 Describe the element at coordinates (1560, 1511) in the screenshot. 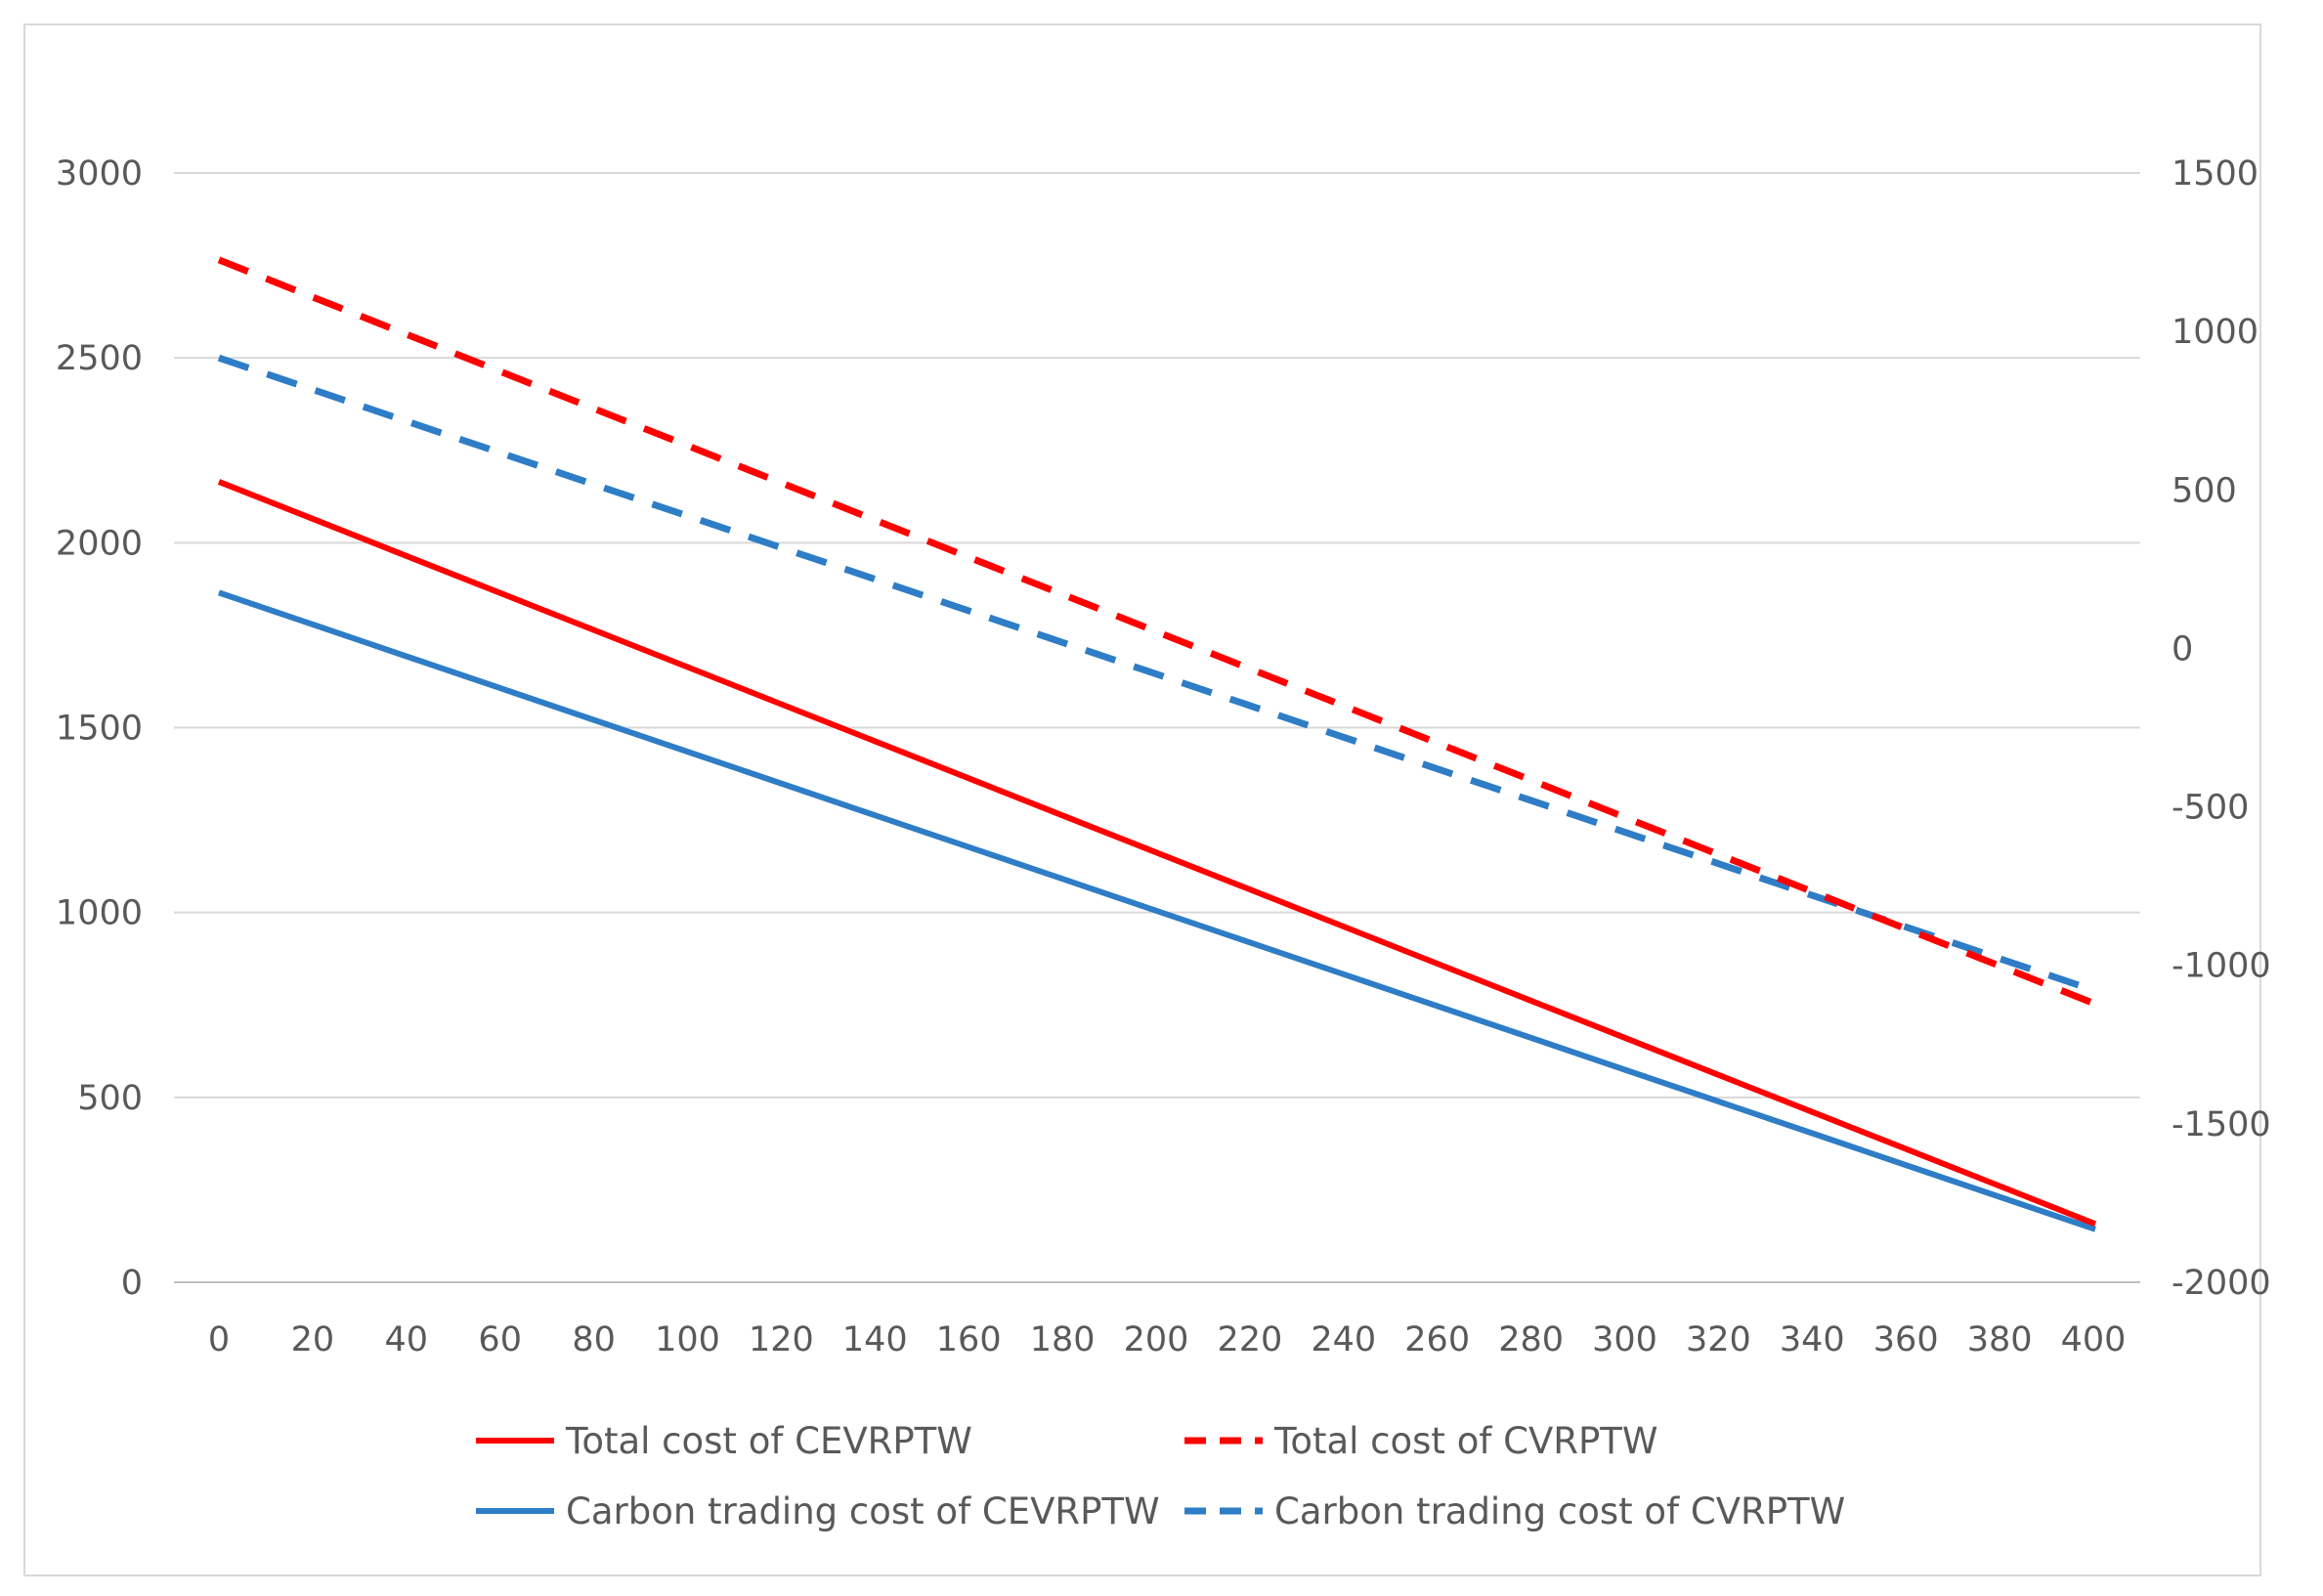

I see `legend-label-4: Carbon trading cost of CVRPTW` at that location.